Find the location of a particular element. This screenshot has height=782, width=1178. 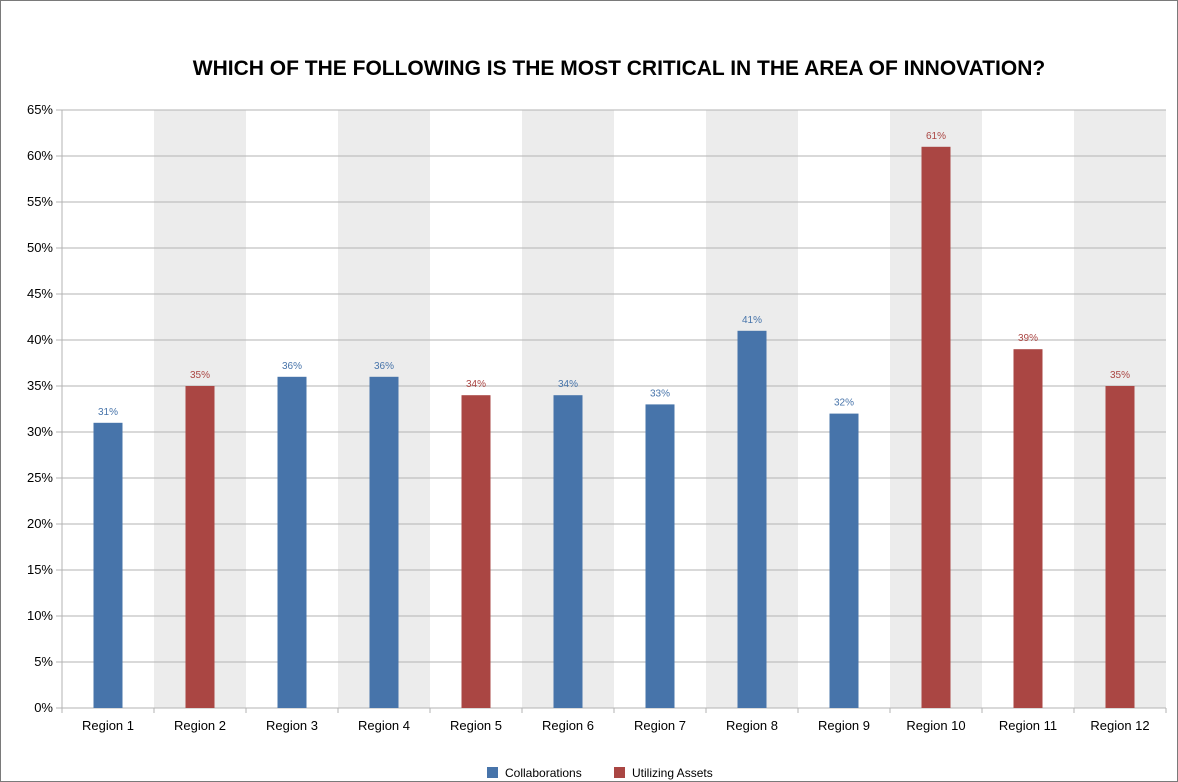

legend-label-utilizing-assets: Utilizing Assets is located at coordinates (672, 773).